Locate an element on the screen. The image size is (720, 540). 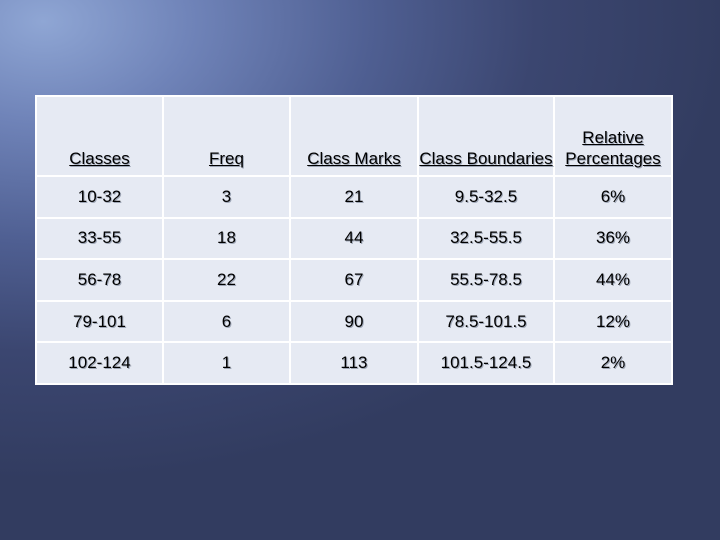
cell-freq: 3 is located at coordinates (226, 197).